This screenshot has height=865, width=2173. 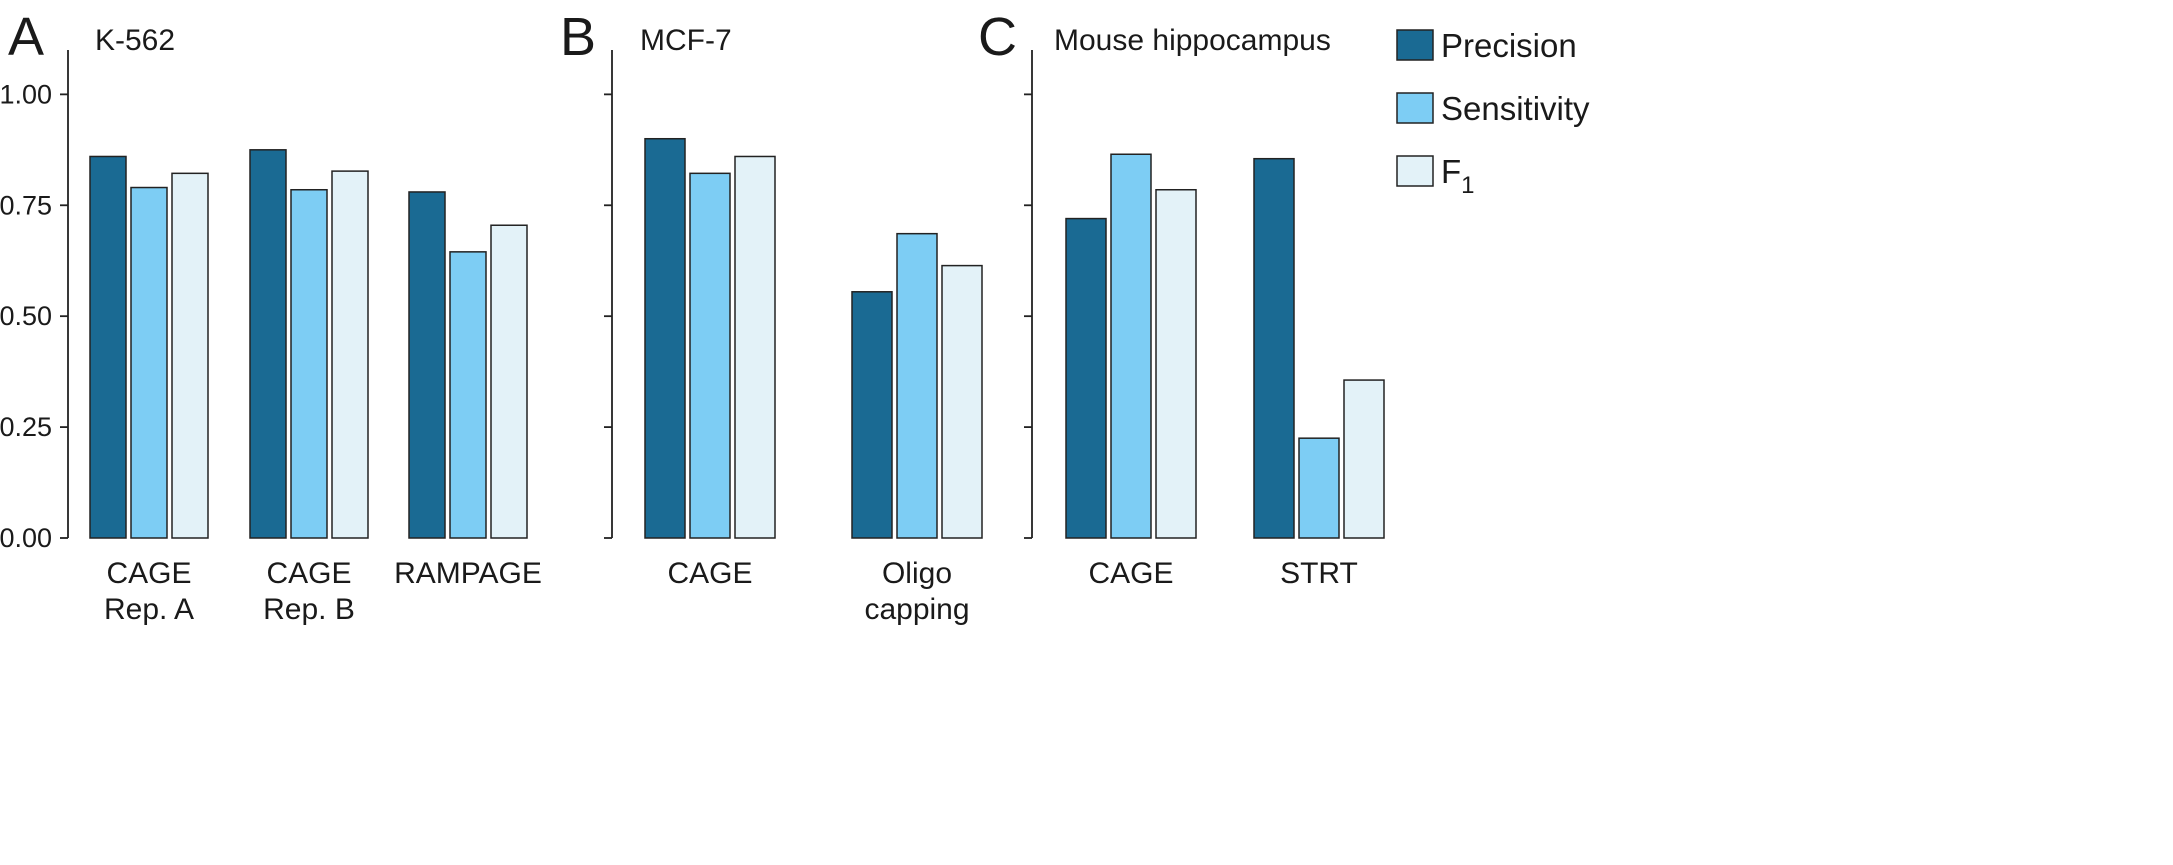 I want to click on panel-title: Mouse hippocampus, so click(x=1192, y=40).